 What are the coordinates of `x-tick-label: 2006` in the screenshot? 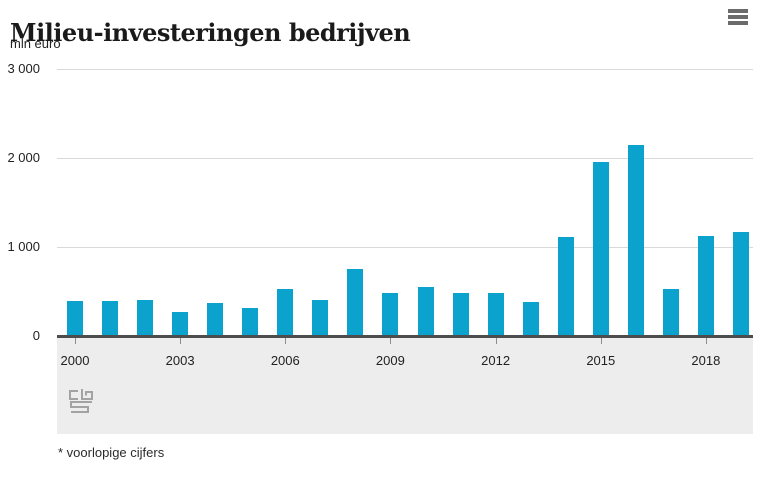 It's located at (285, 360).